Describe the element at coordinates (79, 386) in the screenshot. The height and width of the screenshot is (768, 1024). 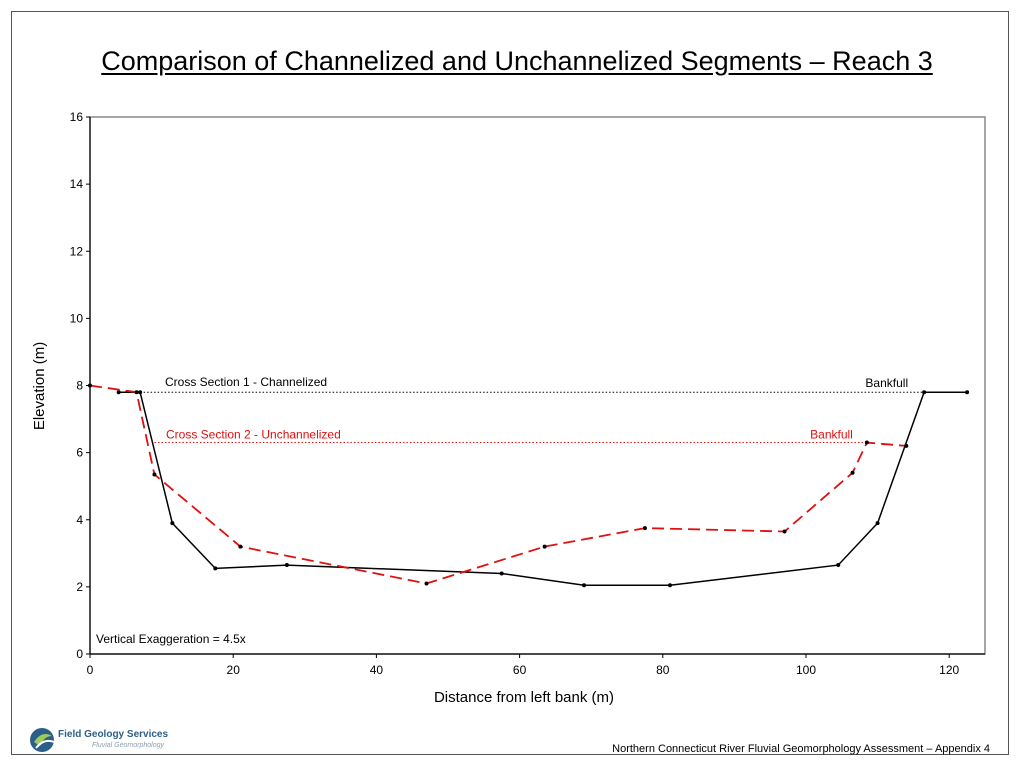
I see `y-tick-label: 8` at that location.